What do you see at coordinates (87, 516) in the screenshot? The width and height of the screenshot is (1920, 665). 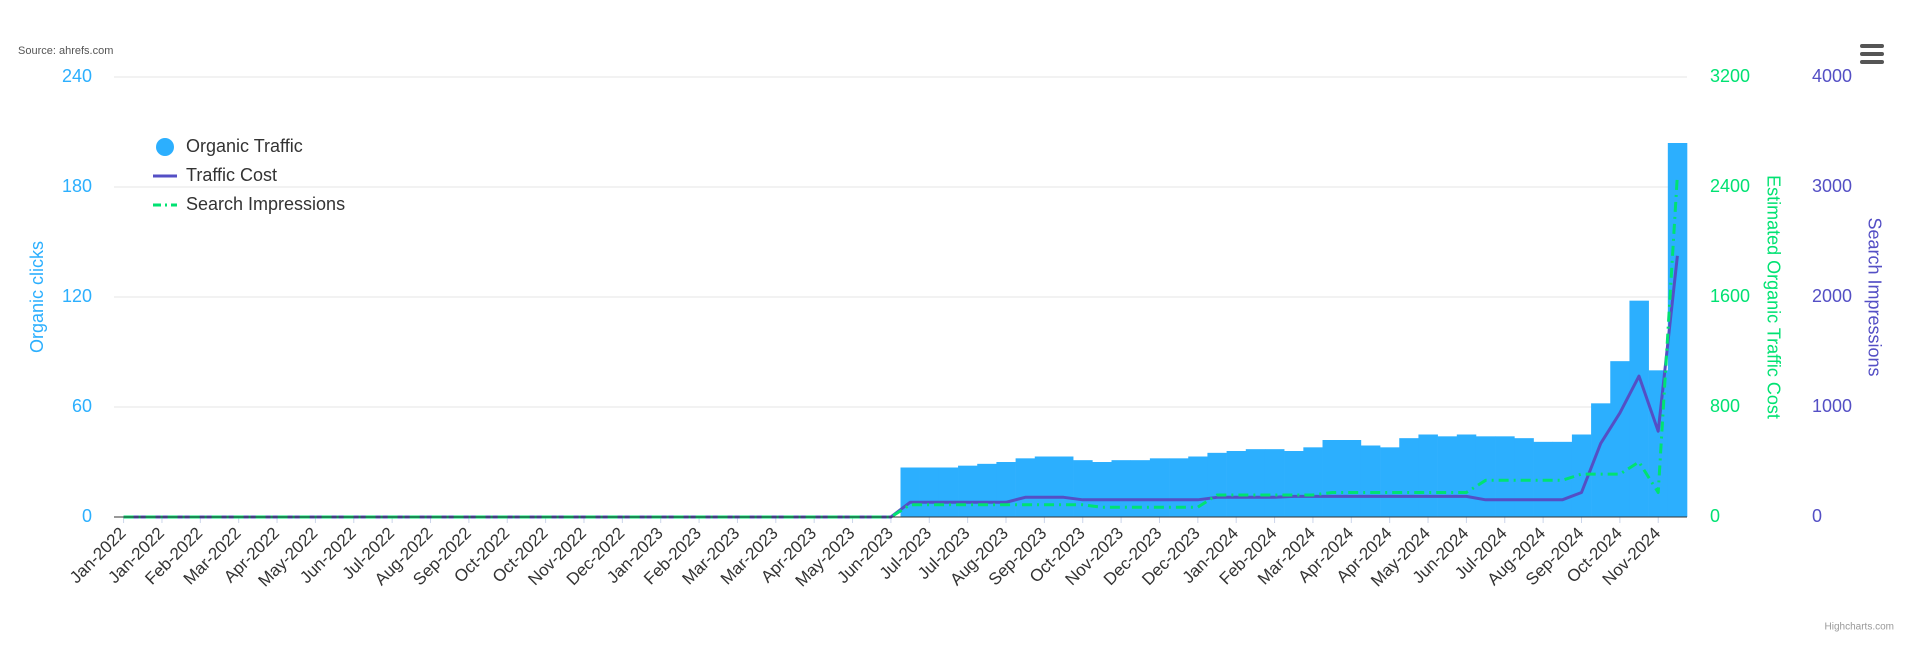 I see `y-tick-label: 0` at bounding box center [87, 516].